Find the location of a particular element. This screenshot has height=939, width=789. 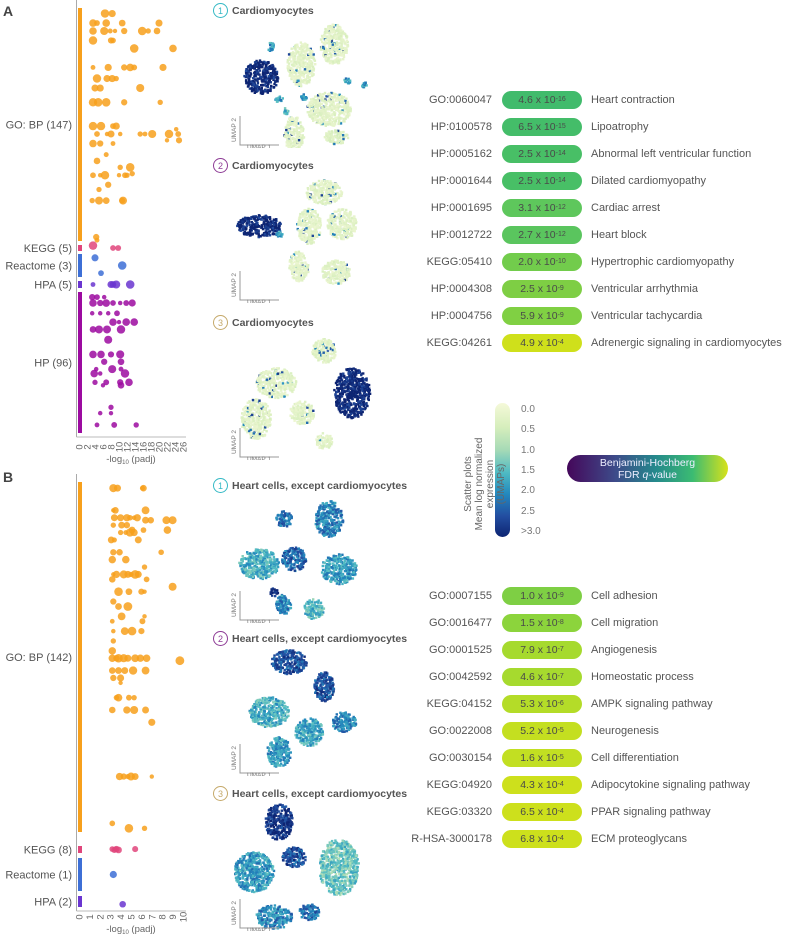

x-axis-title-sub: 10 is located at coordinates (125, 463).